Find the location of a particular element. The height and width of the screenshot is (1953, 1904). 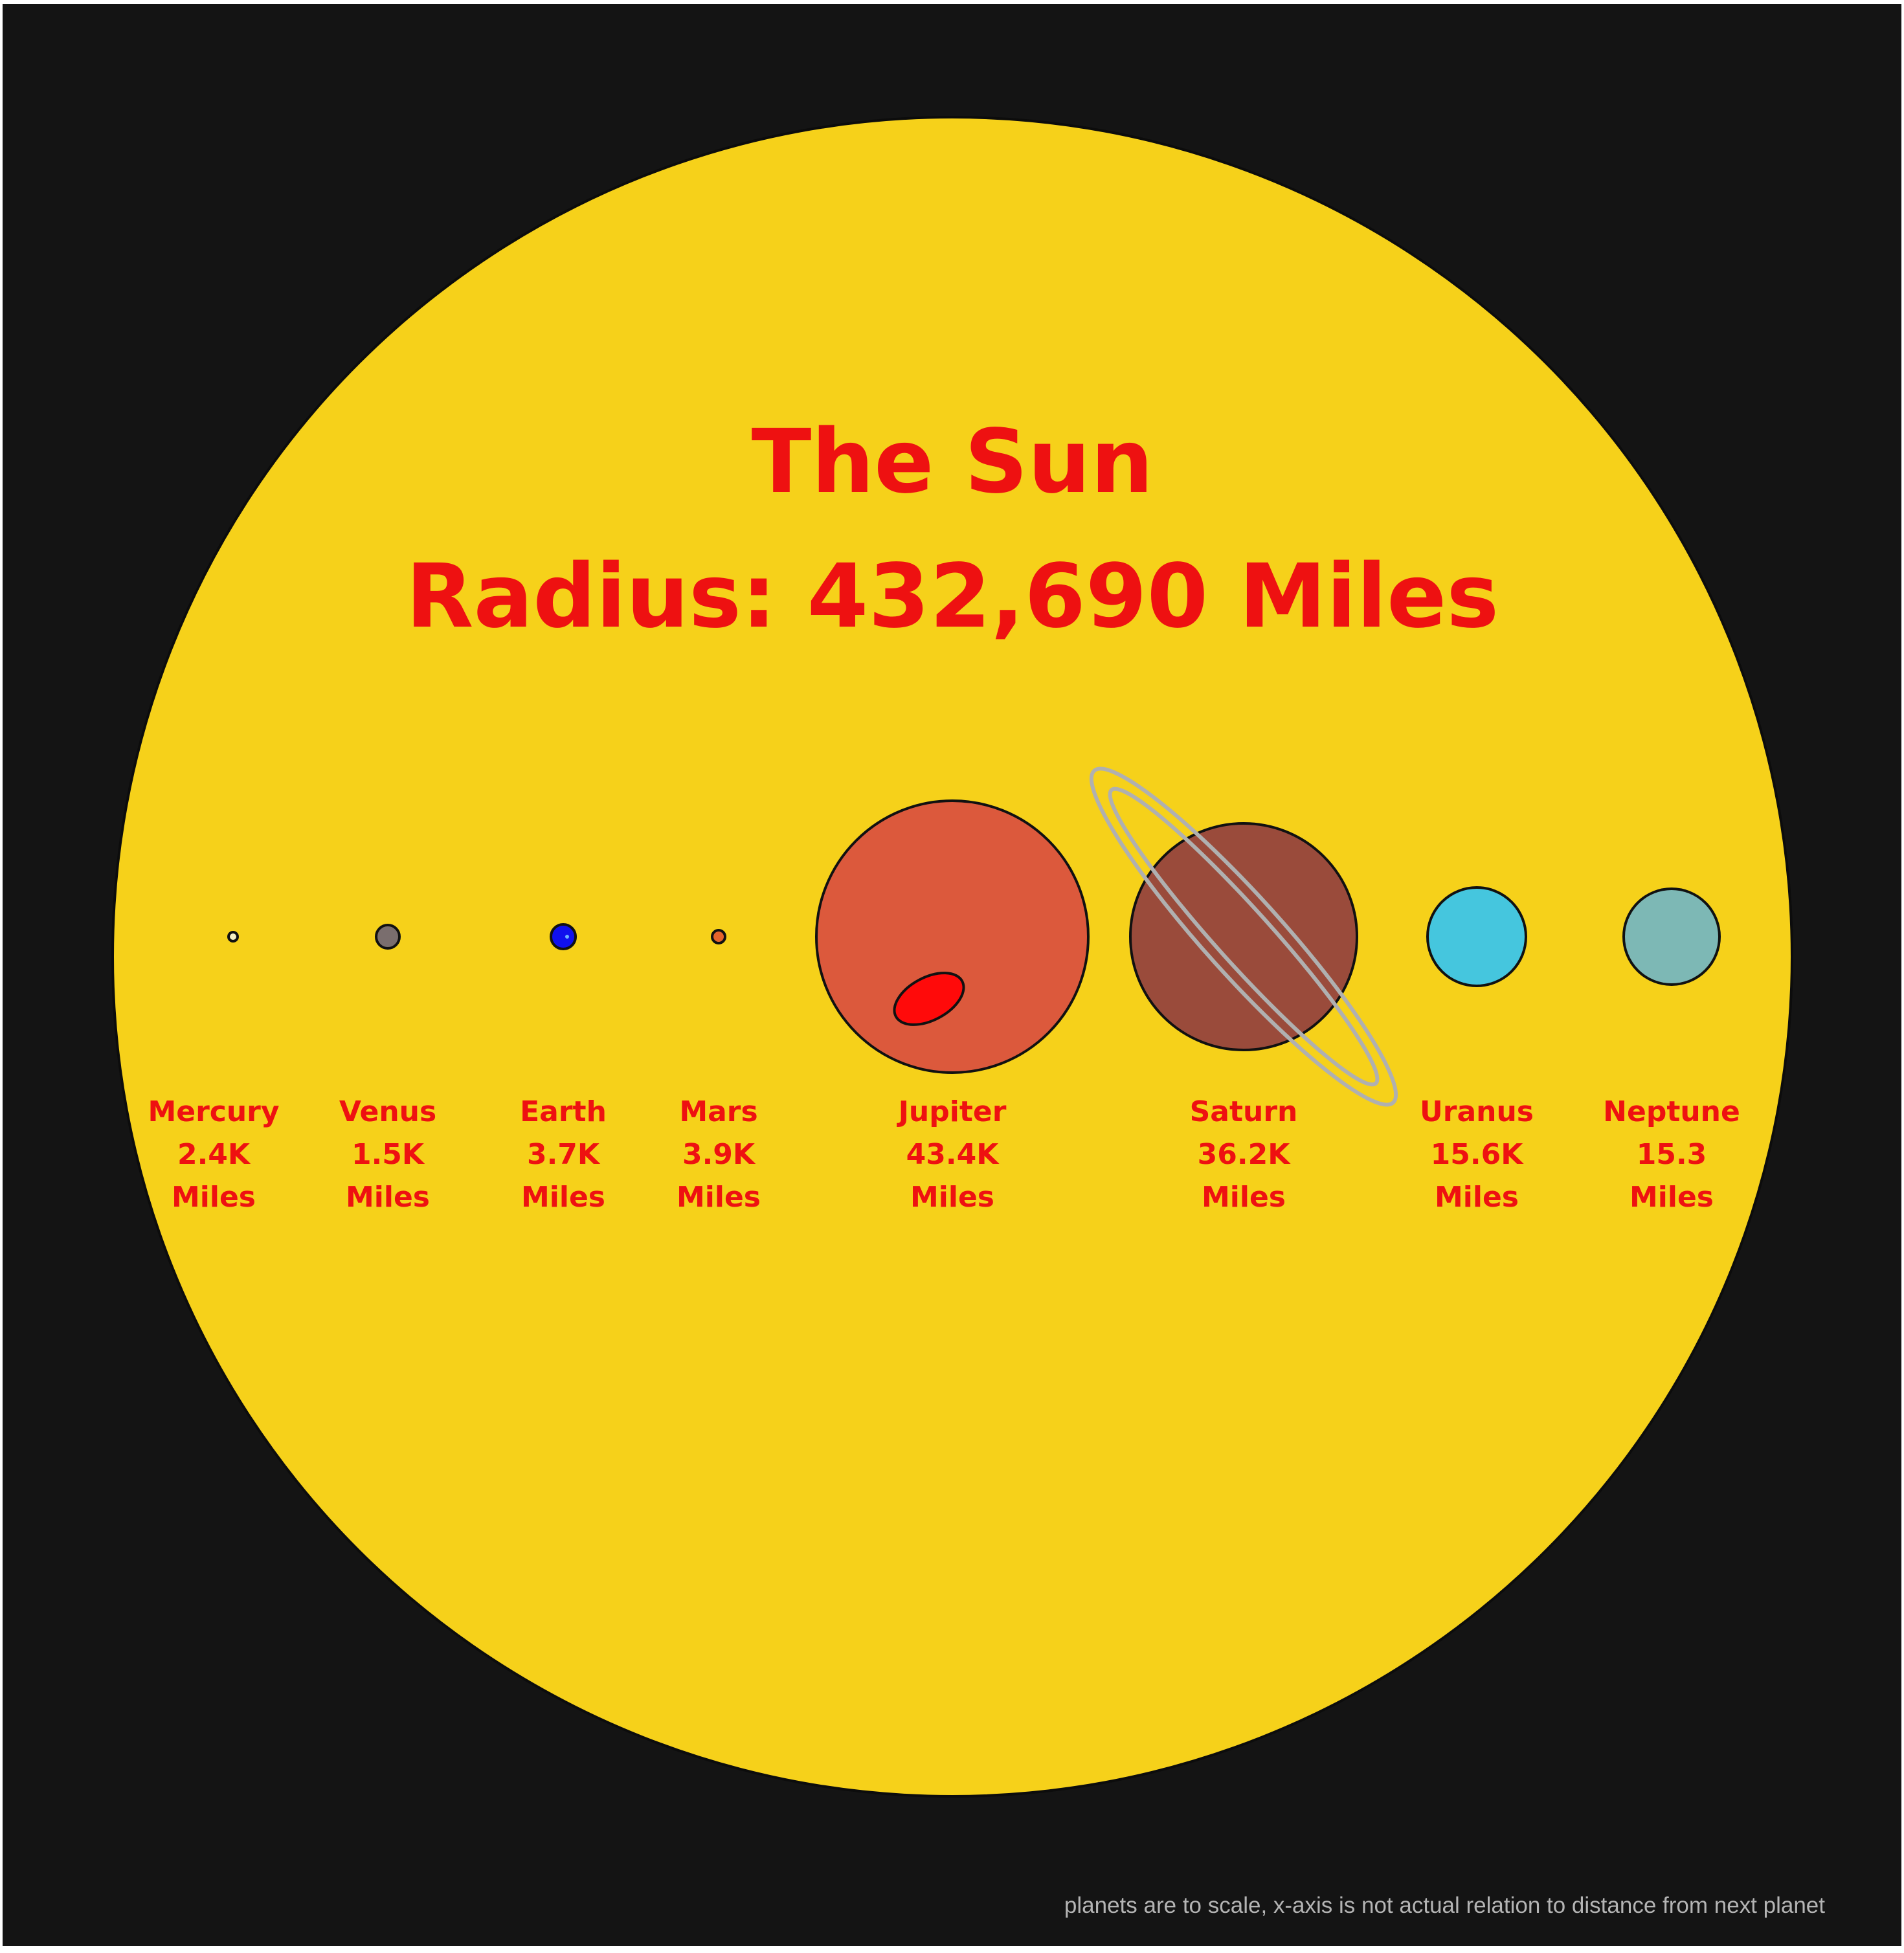

mars-label: Mars 3.9K Miles is located at coordinates (719, 1154).